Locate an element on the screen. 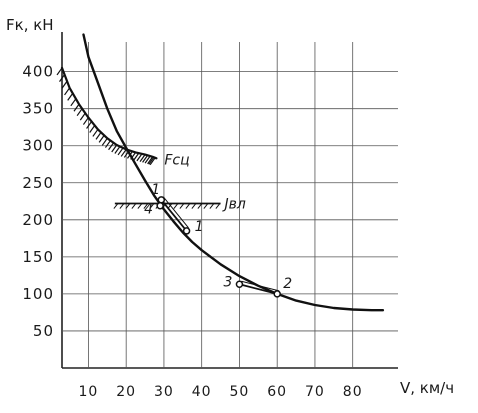 The height and width of the screenshot is (413, 478). x-tick-label: 50 is located at coordinates (240, 392).